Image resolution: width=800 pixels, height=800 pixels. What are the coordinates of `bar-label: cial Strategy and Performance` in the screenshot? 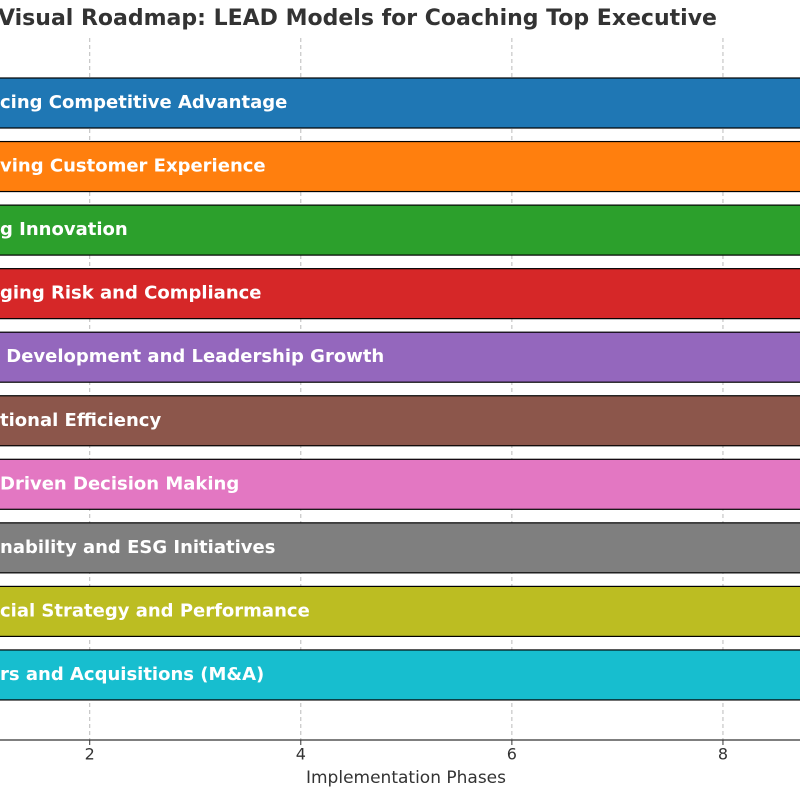 It's located at (155, 610).